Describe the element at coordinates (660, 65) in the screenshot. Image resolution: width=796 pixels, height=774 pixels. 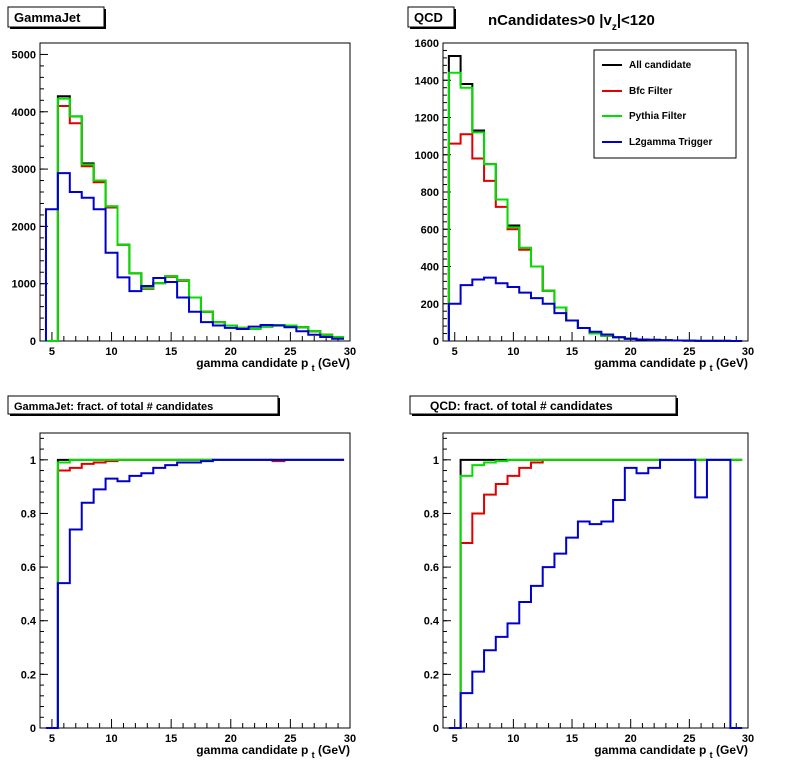
I see `legend-label: All candidate` at that location.